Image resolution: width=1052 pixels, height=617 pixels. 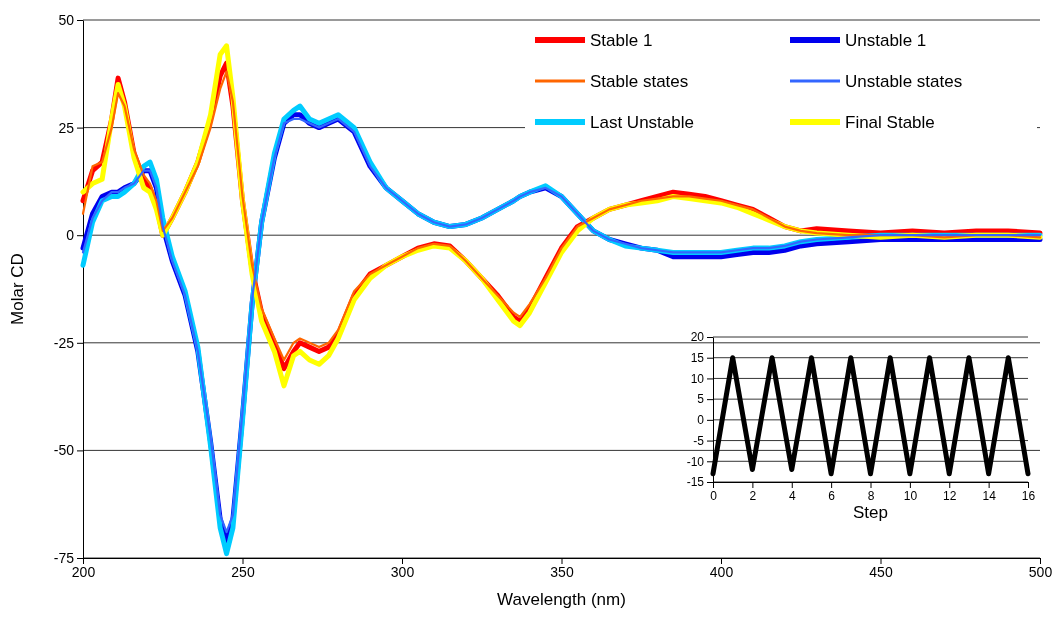 What do you see at coordinates (64, 450) in the screenshot?
I see `y-tick-label: -50` at bounding box center [64, 450].